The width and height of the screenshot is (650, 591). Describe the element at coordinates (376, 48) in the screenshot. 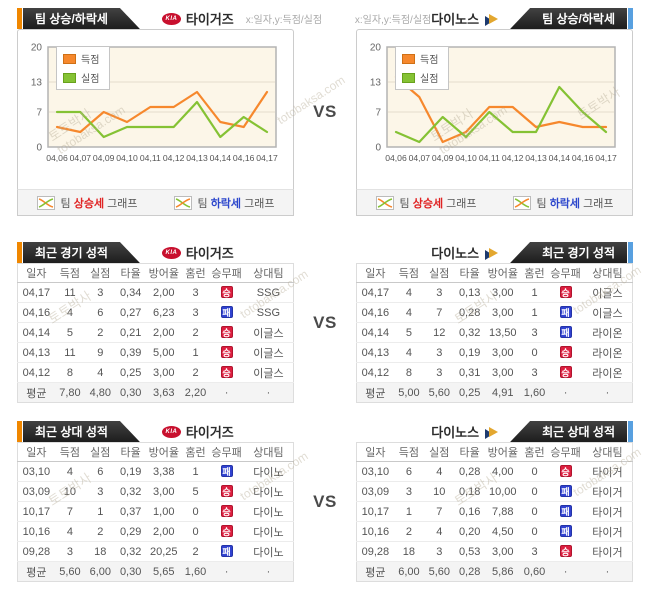

I see `svg-text: 20` at that location.